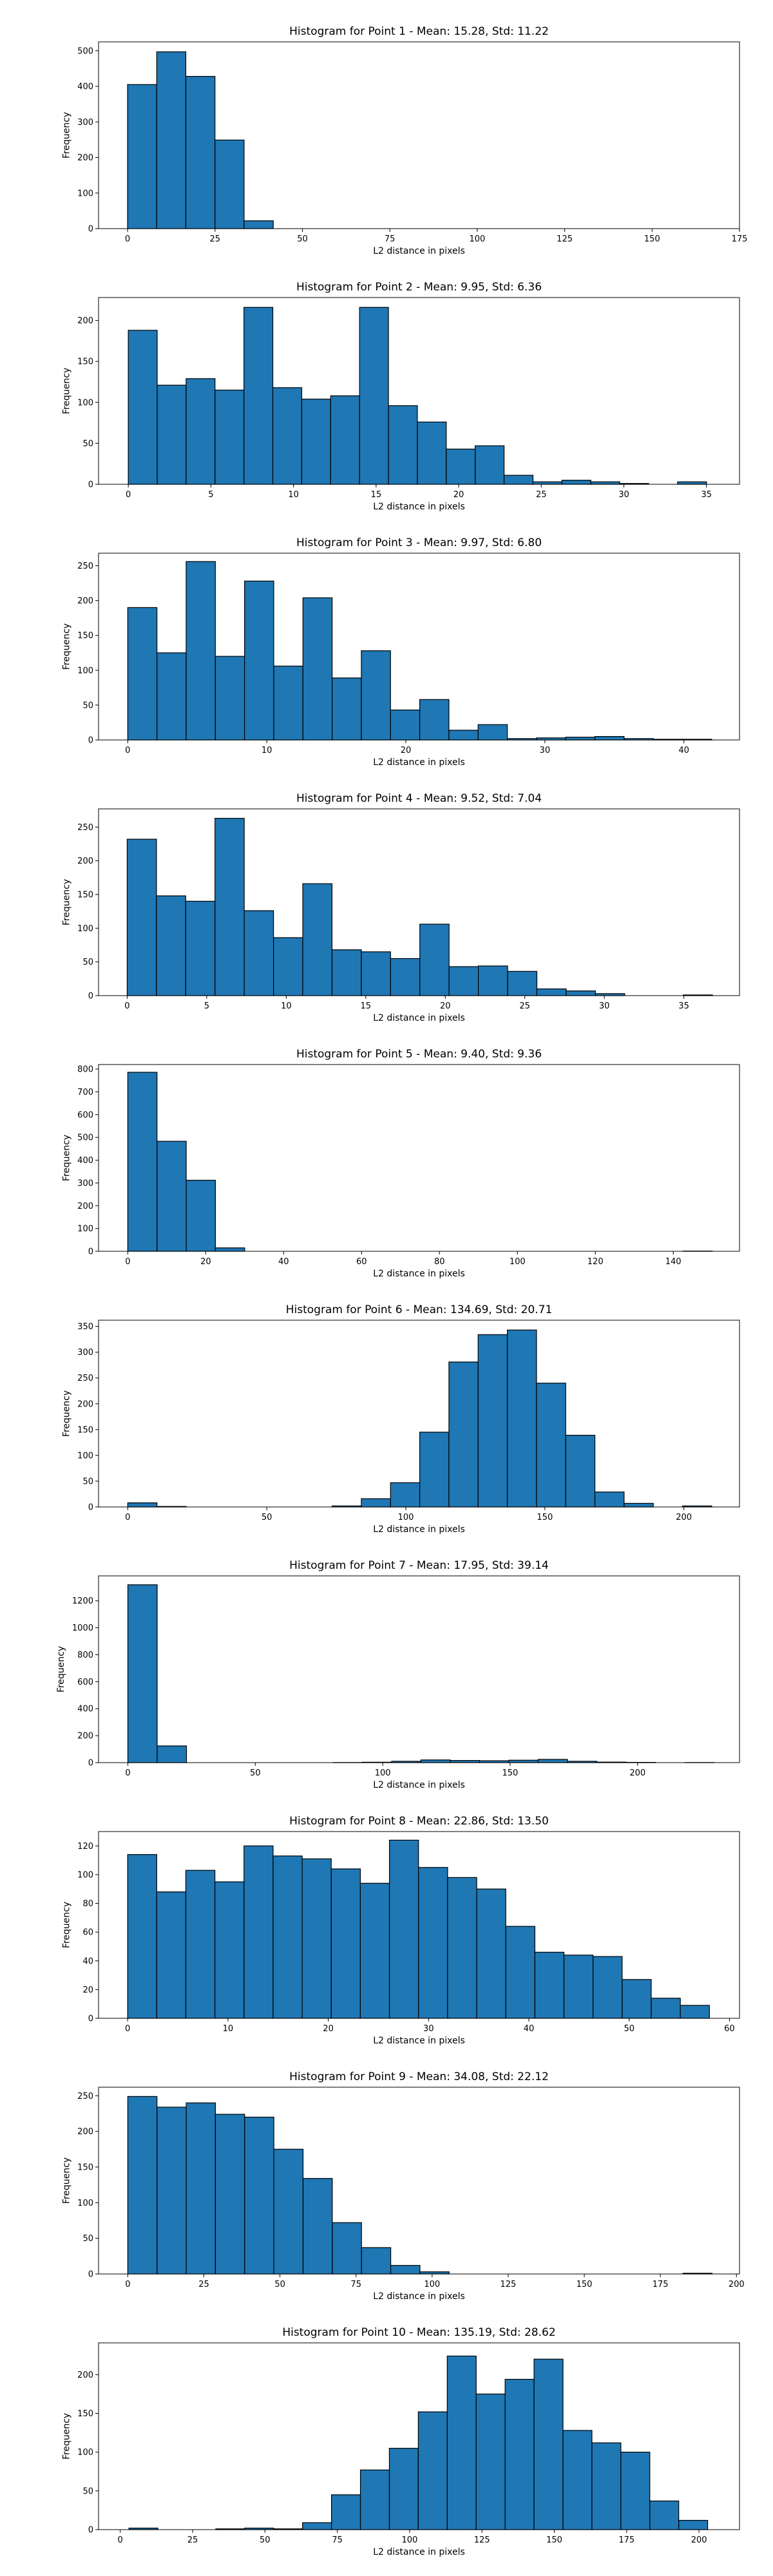  What do you see at coordinates (85, 1655) in the screenshot?
I see `y-tick-label: 800` at bounding box center [85, 1655].